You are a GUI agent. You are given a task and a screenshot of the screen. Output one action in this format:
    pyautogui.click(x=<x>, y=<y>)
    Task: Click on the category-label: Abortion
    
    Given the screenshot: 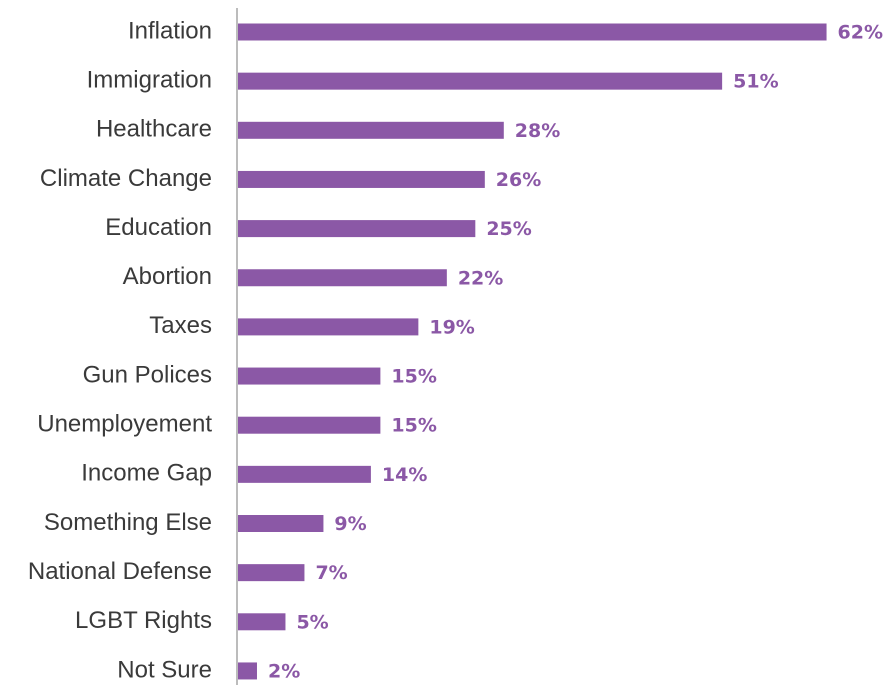 What is the action you would take?
    pyautogui.click(x=167, y=276)
    